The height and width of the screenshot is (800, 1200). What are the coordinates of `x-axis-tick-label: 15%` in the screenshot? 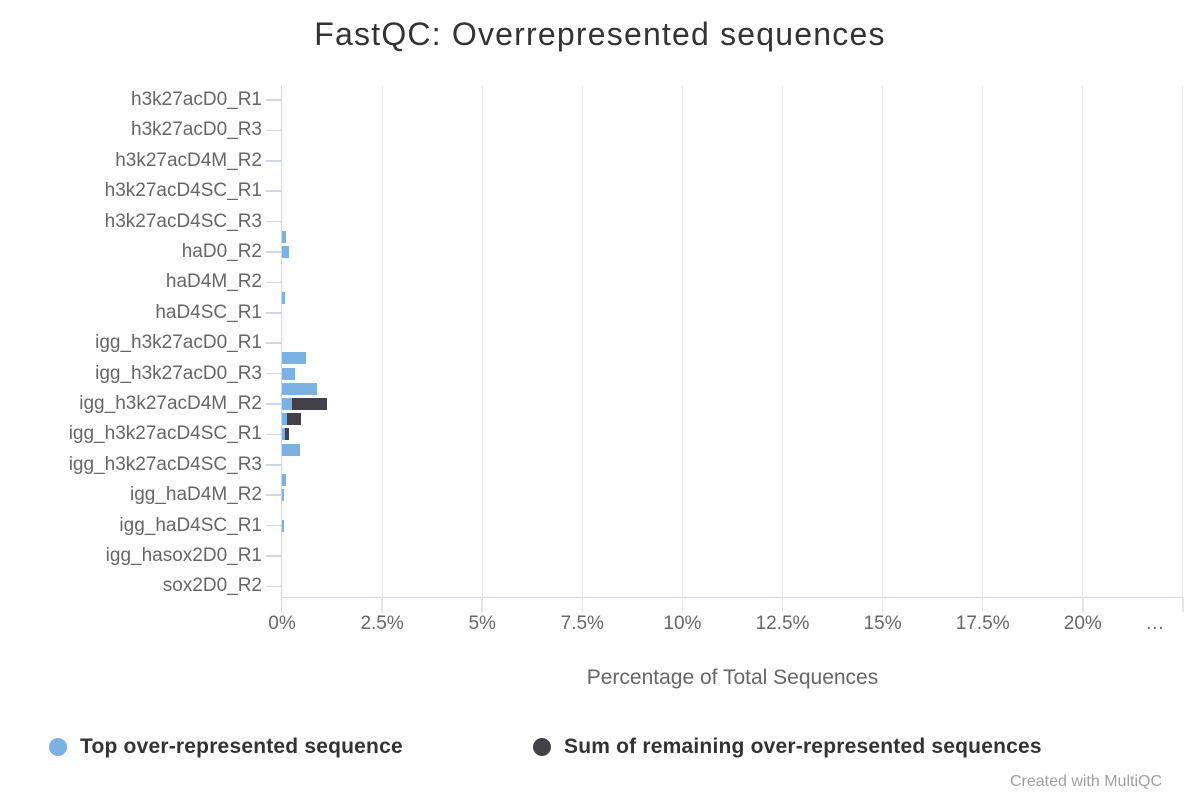 It's located at (882, 623).